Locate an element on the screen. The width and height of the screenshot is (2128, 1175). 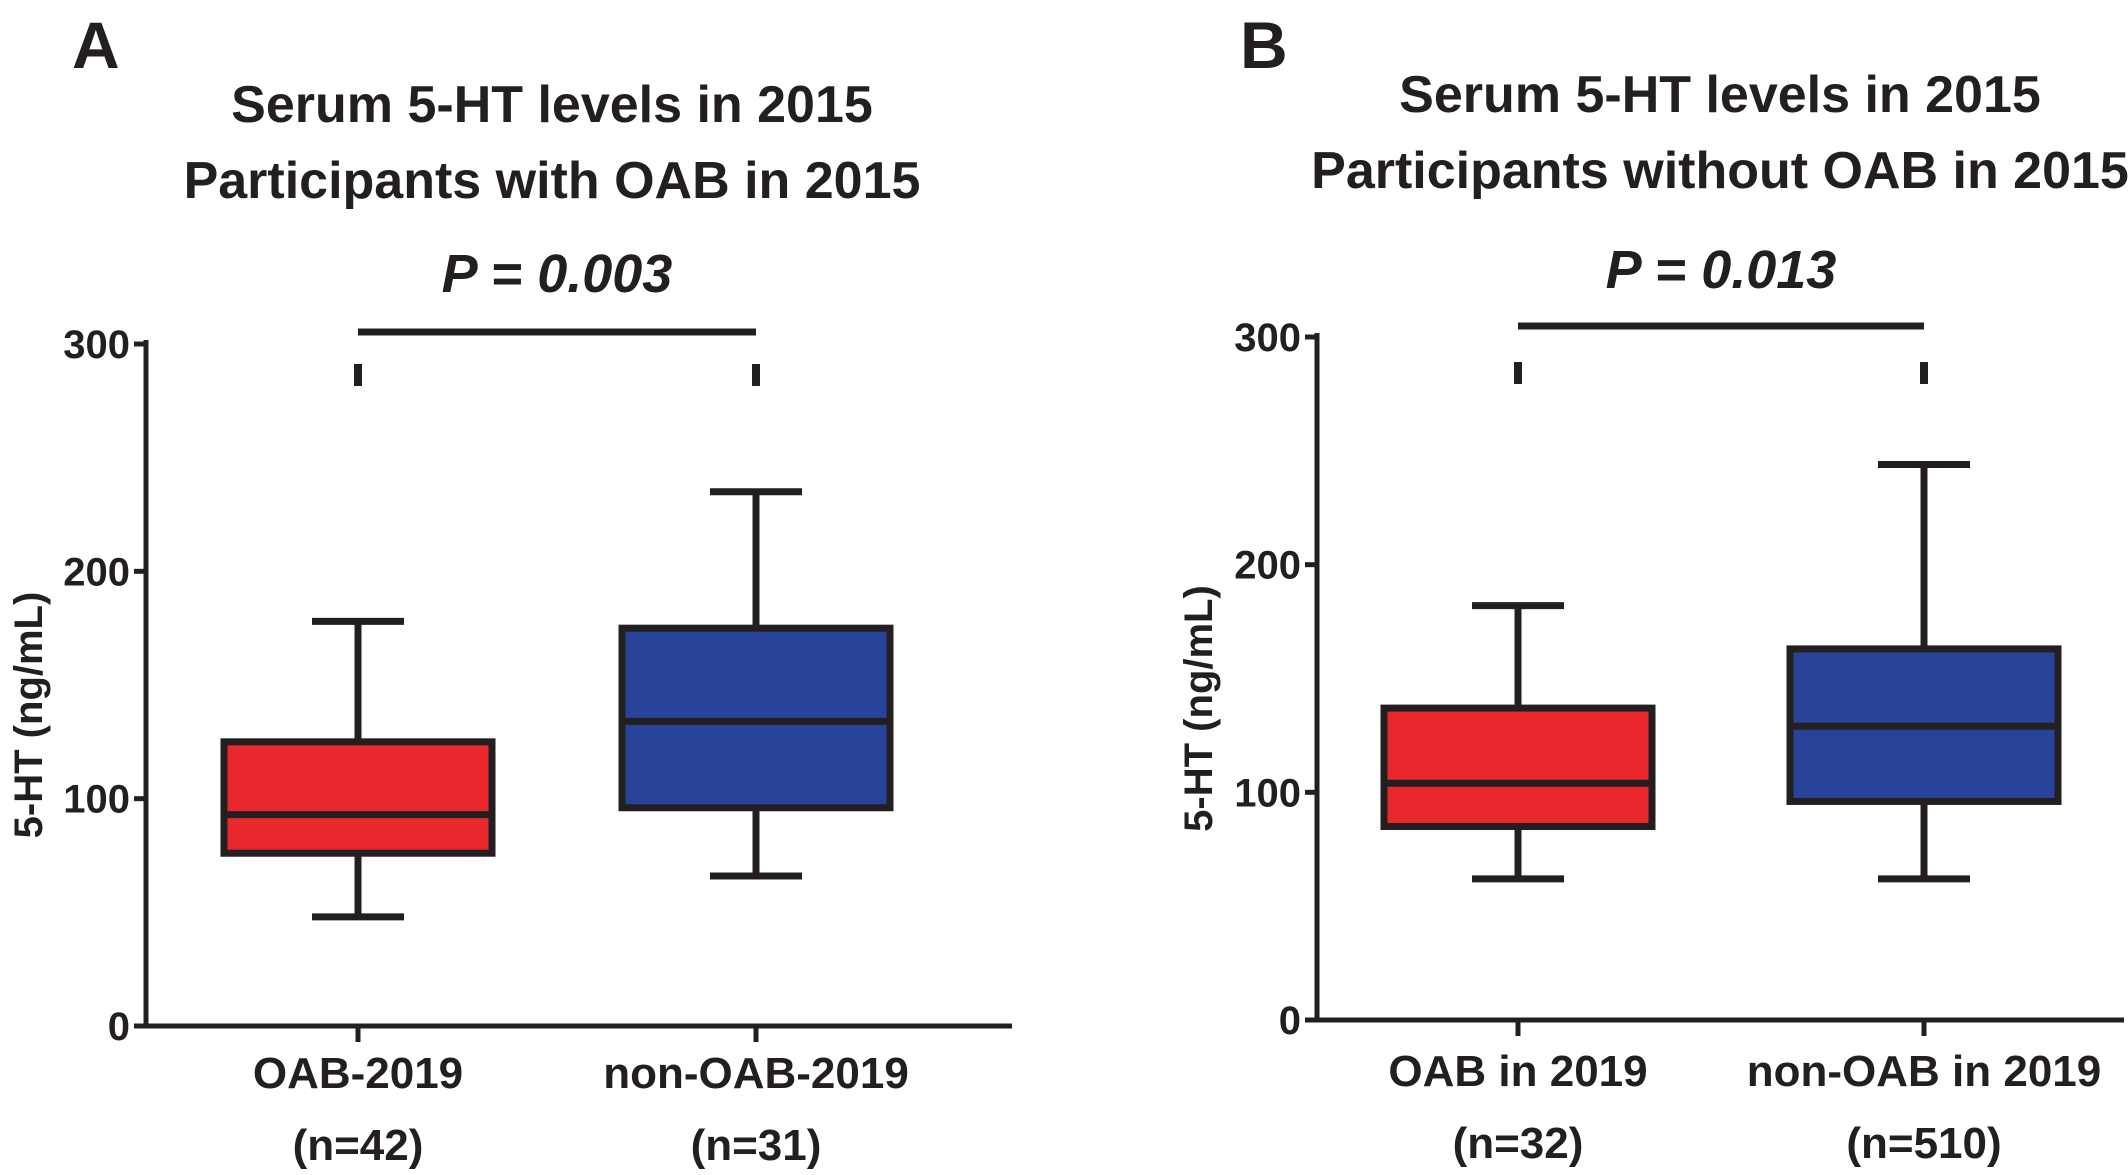
p-value-label: P = 0.013 is located at coordinates (1721, 270).